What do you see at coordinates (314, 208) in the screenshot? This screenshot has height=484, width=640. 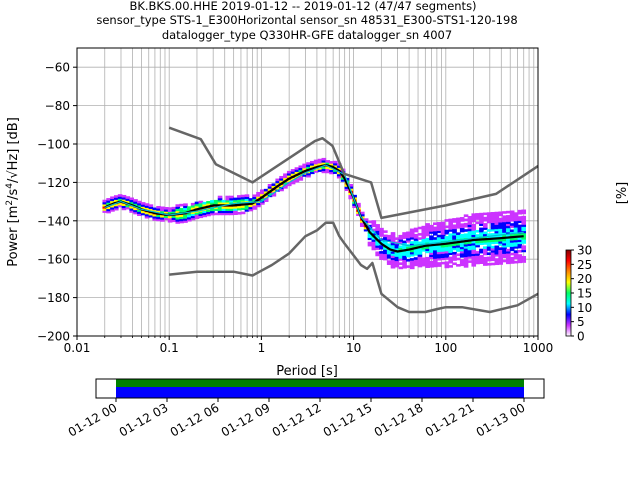 I see `mean-curve` at bounding box center [314, 208].